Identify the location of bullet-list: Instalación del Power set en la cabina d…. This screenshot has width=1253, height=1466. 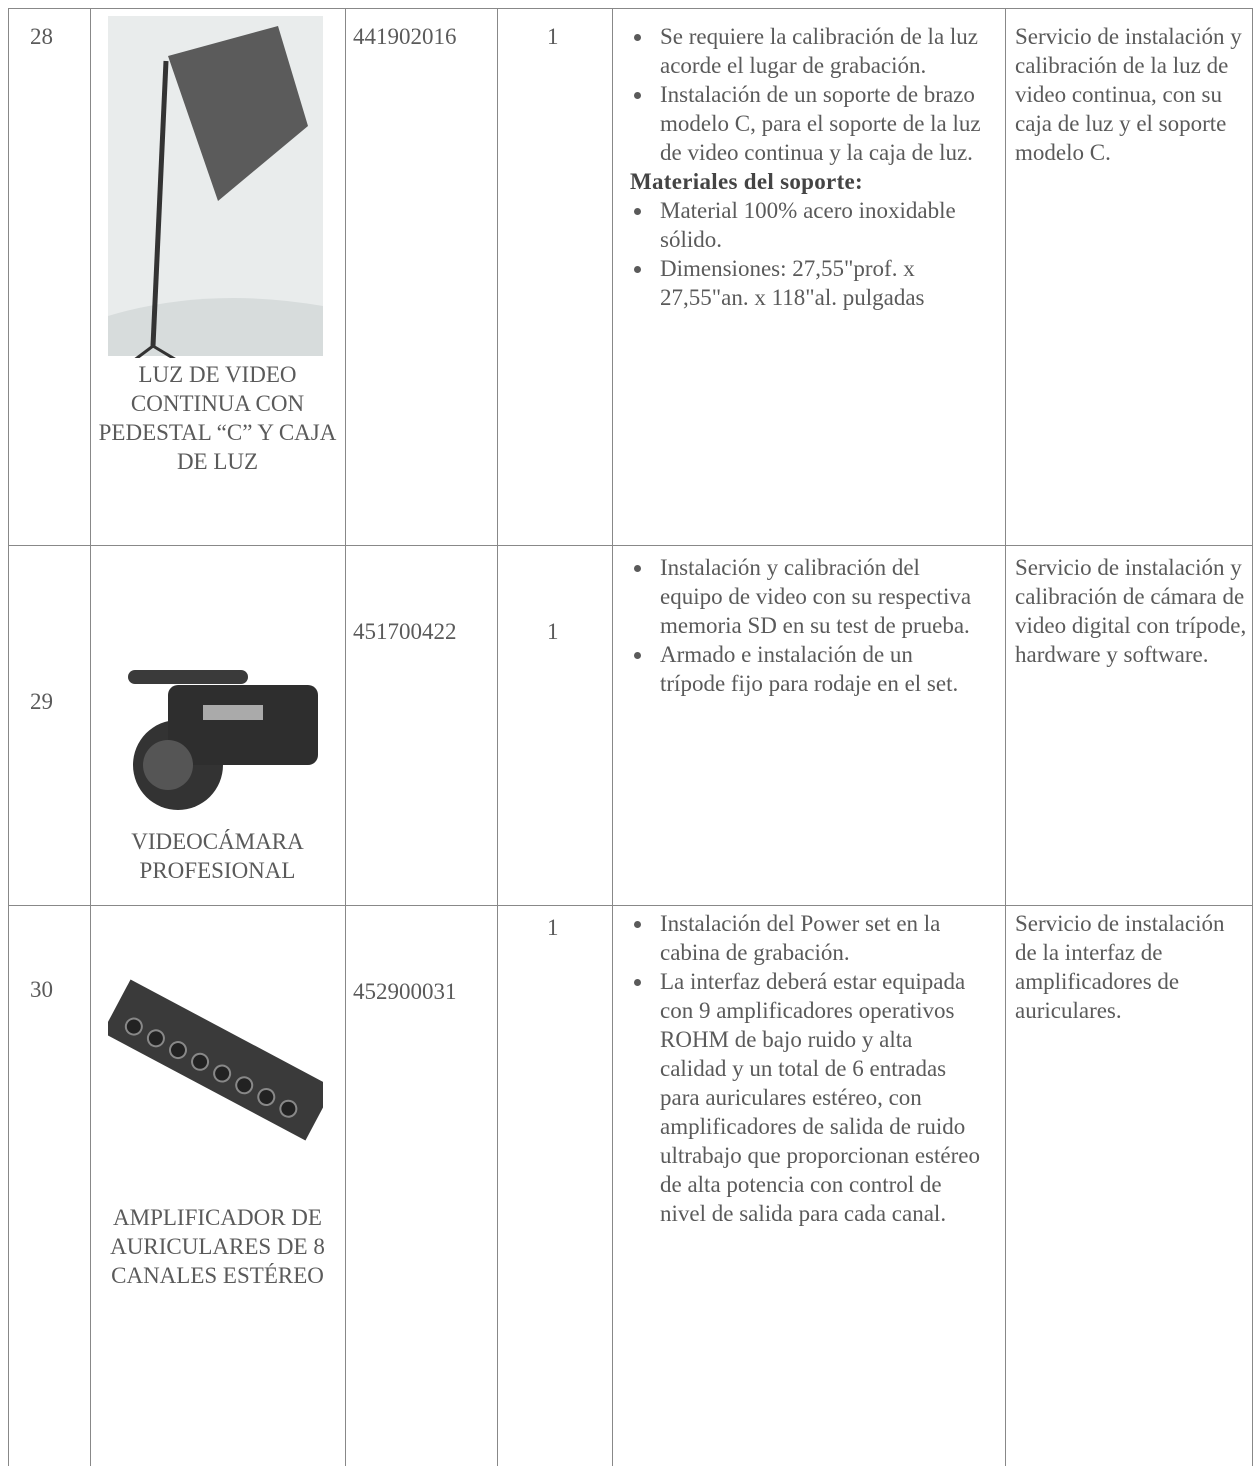
(797, 1068).